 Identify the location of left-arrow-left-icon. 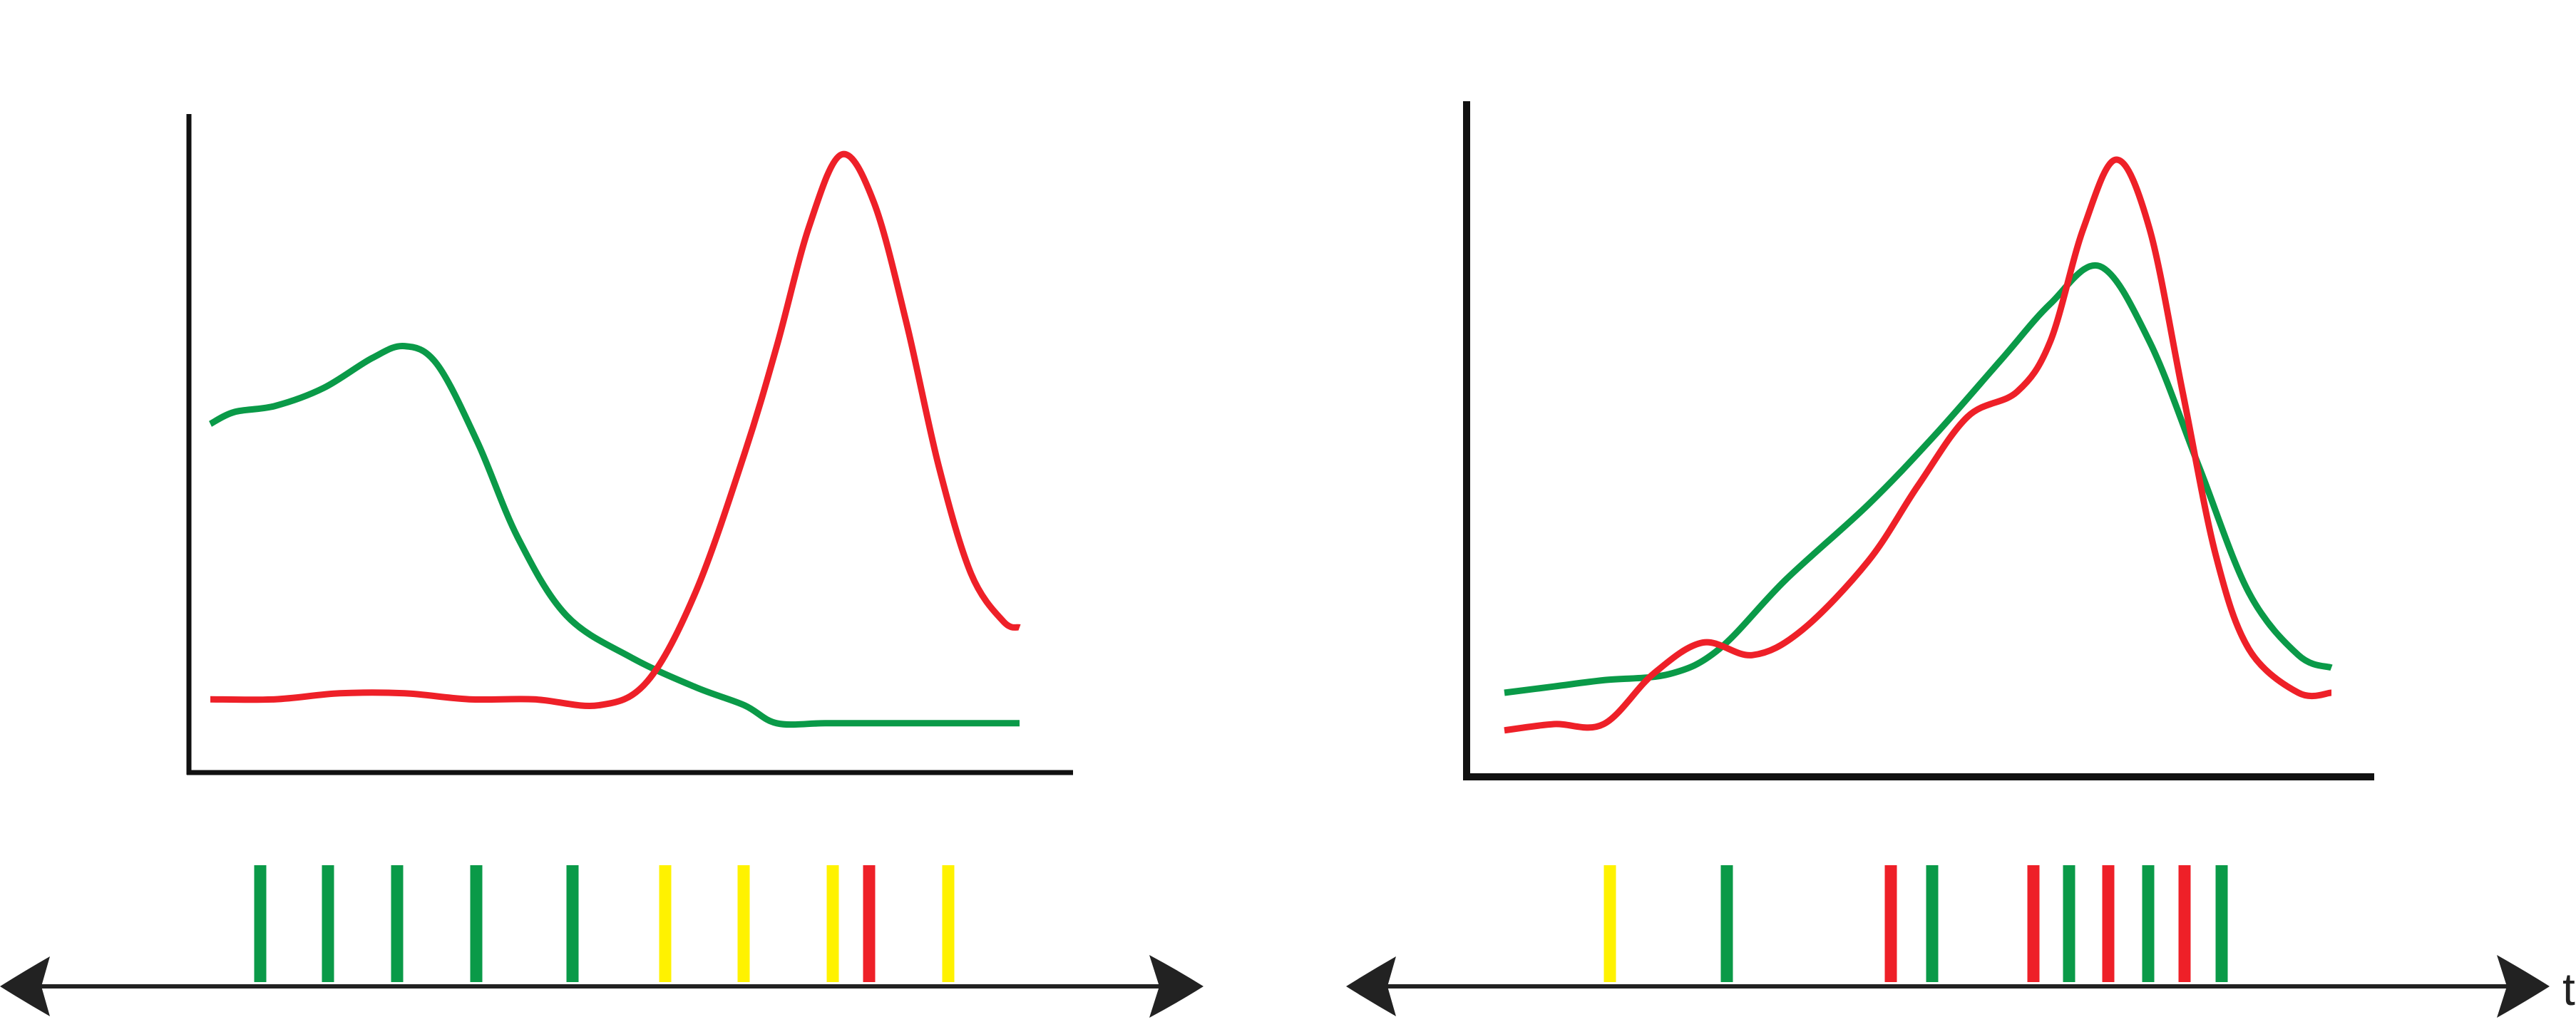
(25, 986).